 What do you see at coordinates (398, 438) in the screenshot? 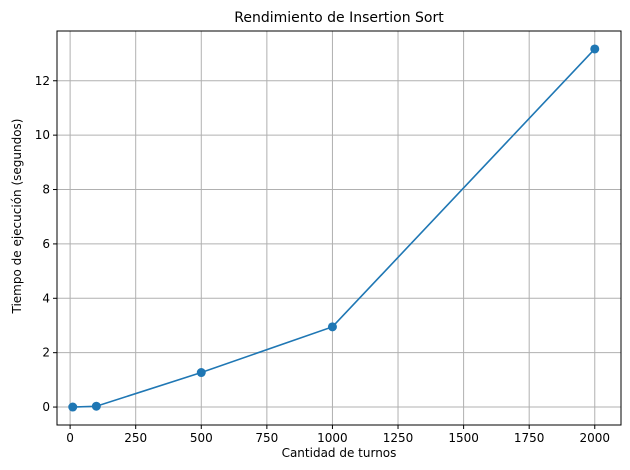
I see `x-tick-label: 1250` at bounding box center [398, 438].